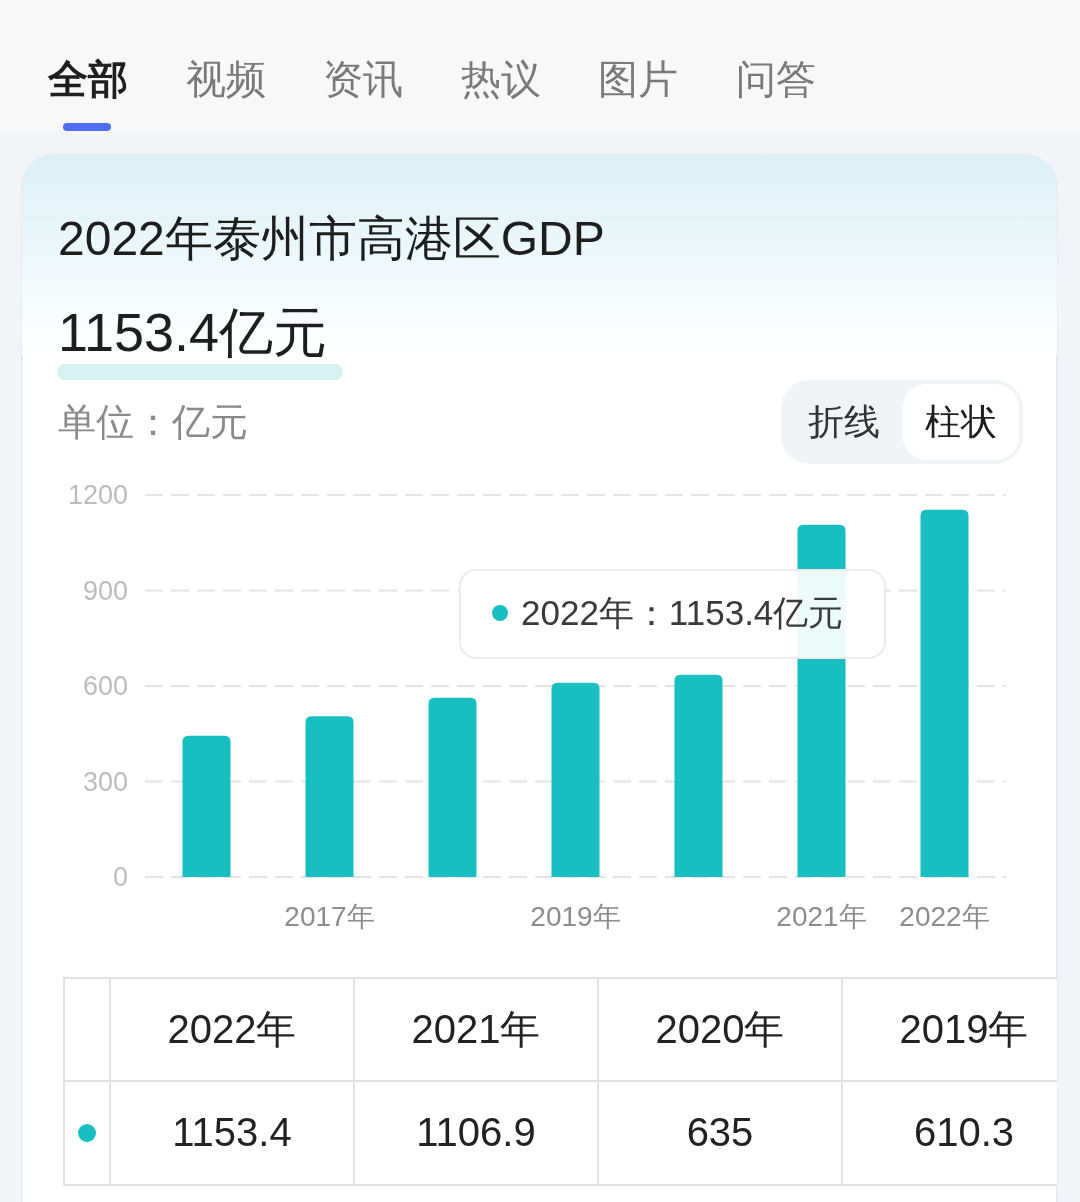 This screenshot has height=1202, width=1080. Describe the element at coordinates (331, 238) in the screenshot. I see `title: 2022年泰州市高港区GDP` at that location.